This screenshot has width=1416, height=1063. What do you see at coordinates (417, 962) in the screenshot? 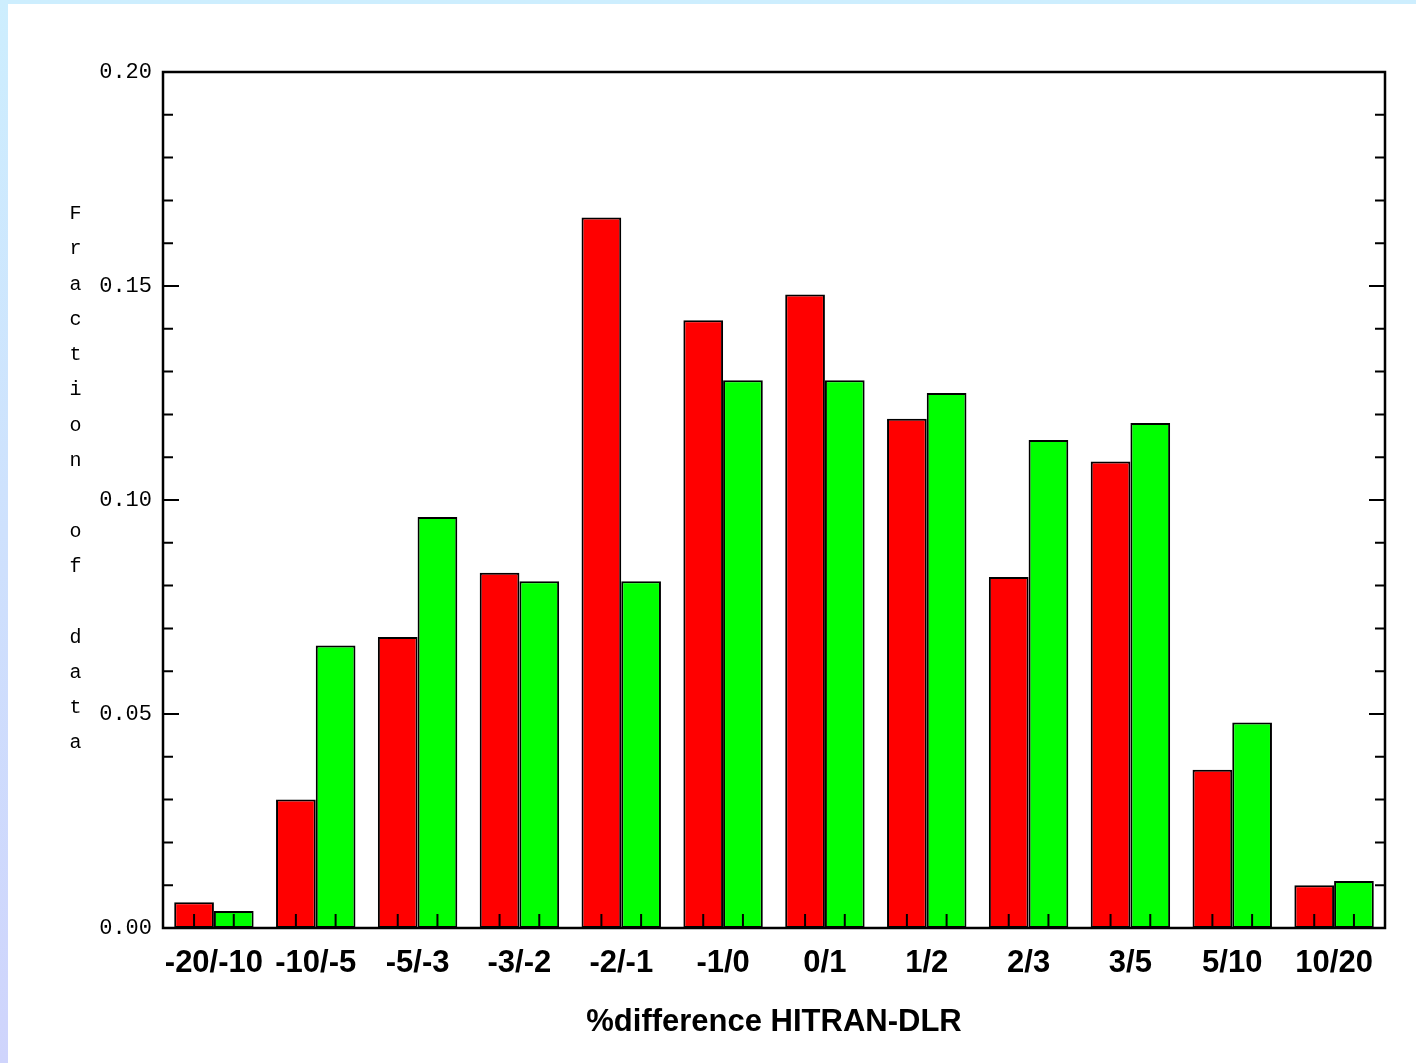
I see `x-tick-label: -5/-3` at bounding box center [417, 962].